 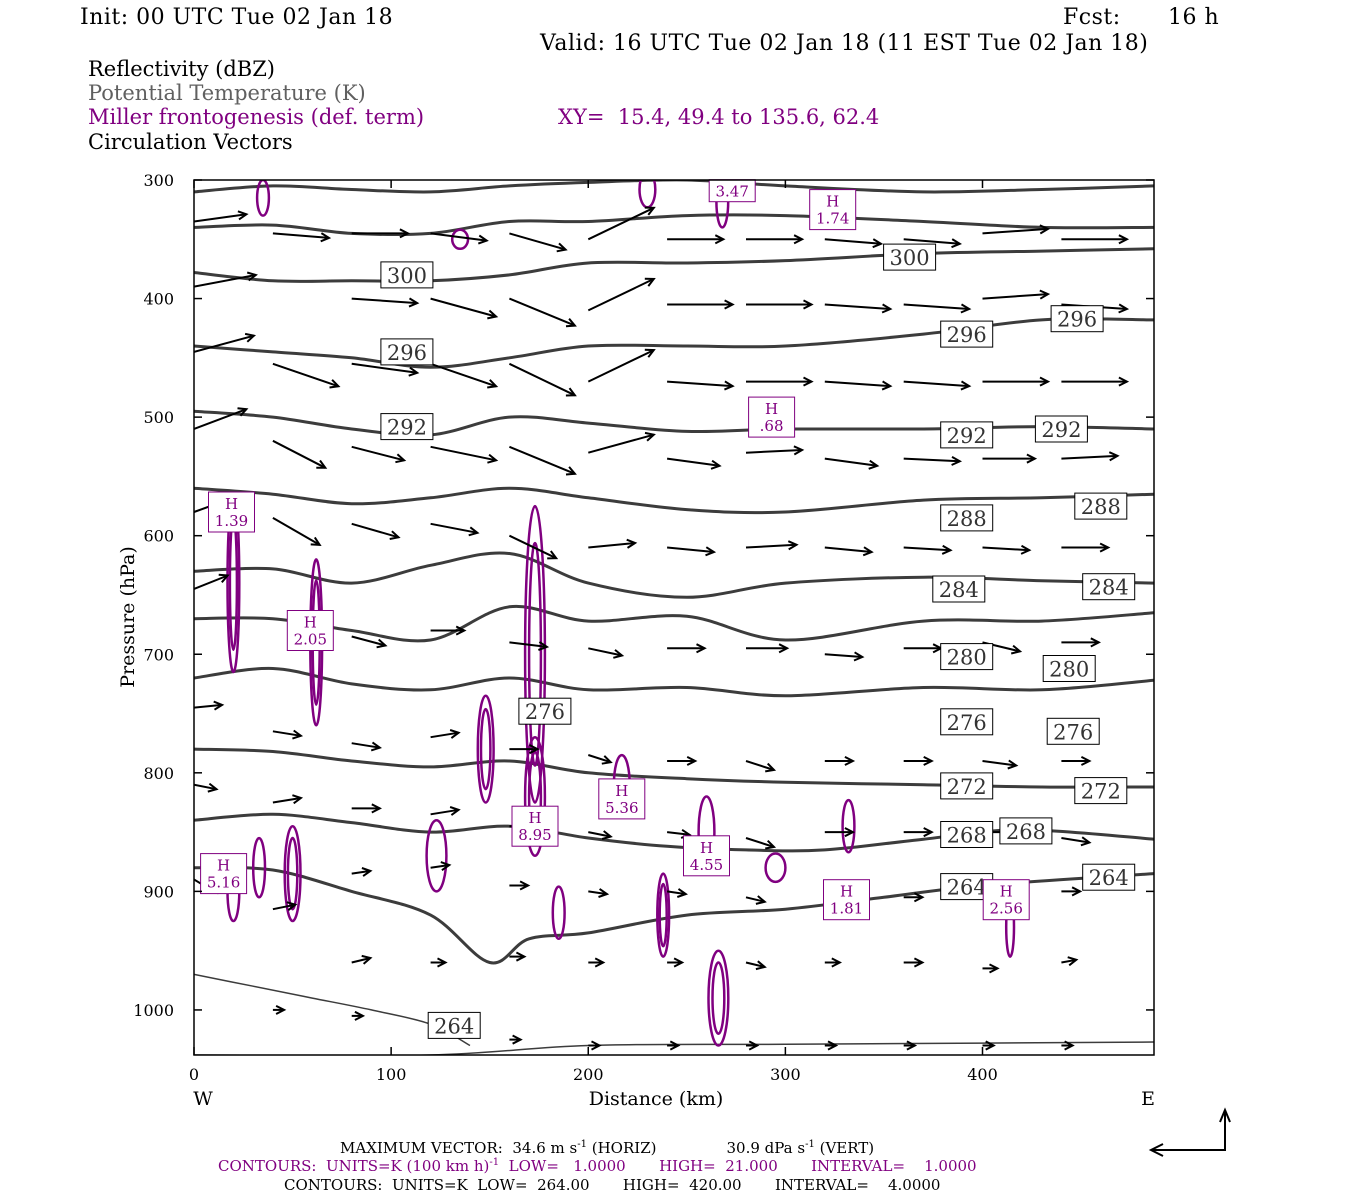 I want to click on theta-label-text: 268, so click(x=967, y=836).